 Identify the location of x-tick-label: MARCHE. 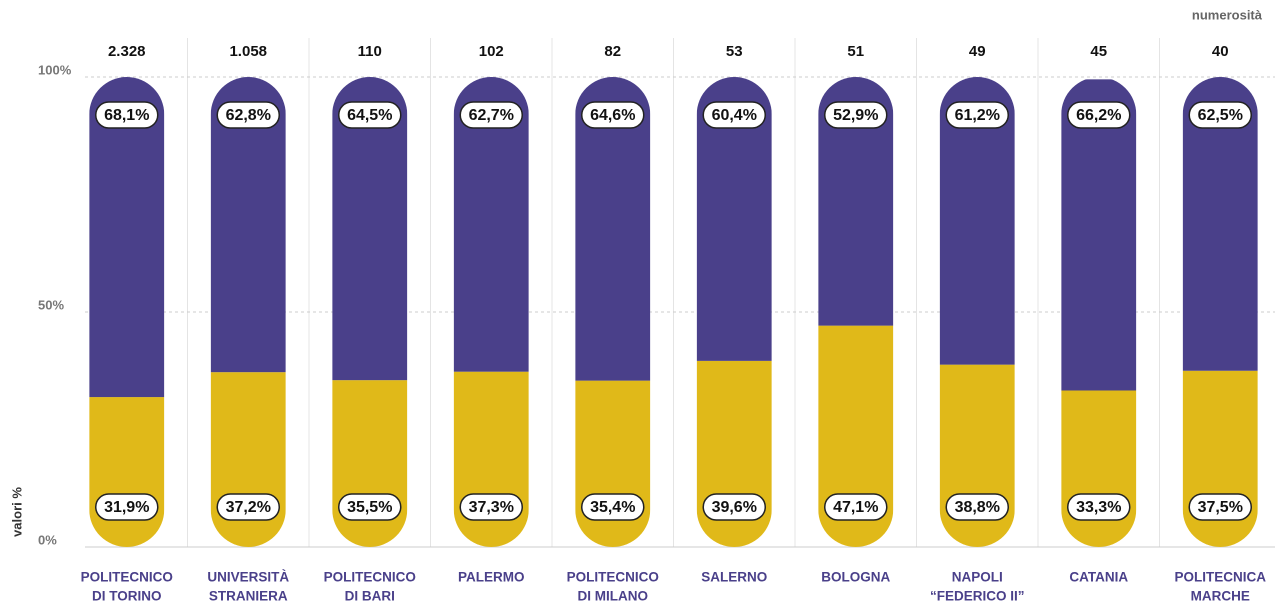
(1220, 596).